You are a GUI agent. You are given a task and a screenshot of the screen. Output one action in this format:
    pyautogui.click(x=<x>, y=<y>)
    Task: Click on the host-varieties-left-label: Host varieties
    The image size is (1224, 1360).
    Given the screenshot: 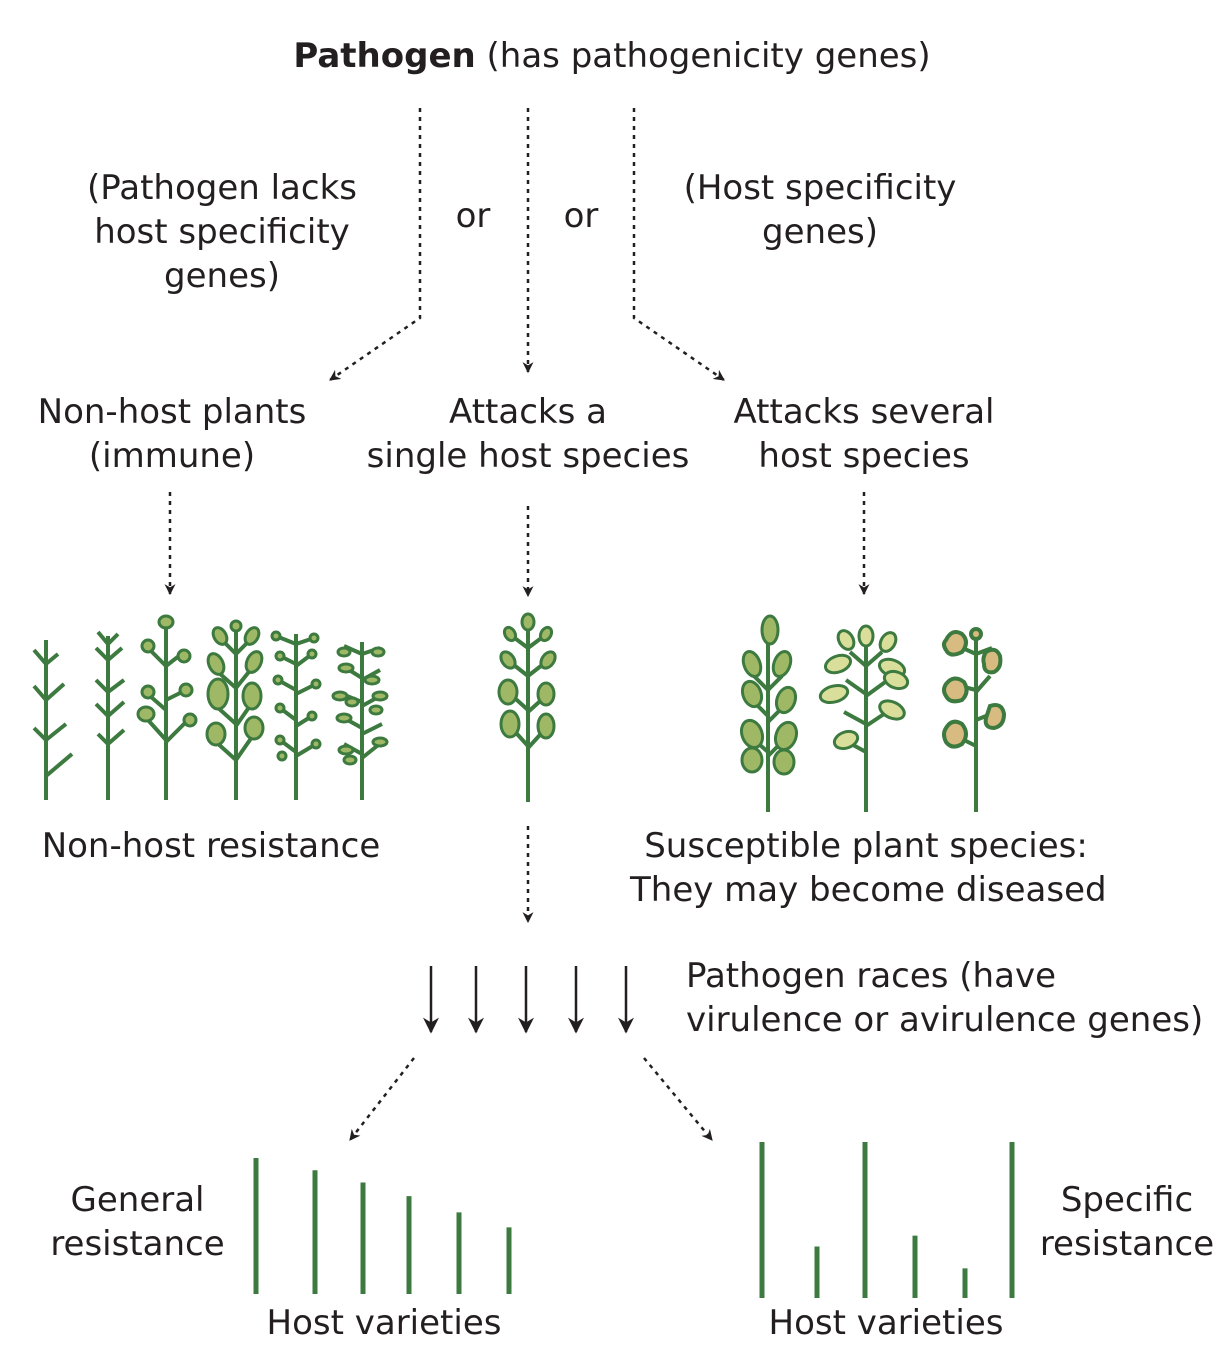 What is the action you would take?
    pyautogui.click(x=384, y=1323)
    